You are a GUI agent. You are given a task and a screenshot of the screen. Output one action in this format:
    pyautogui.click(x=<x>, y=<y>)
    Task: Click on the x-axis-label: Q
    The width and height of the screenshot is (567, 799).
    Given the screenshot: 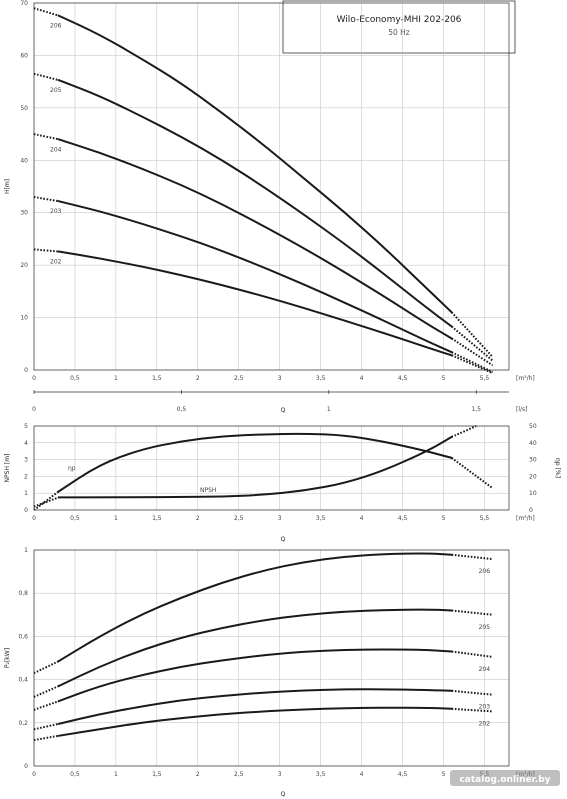 What is the action you would take?
    pyautogui.click(x=283, y=410)
    